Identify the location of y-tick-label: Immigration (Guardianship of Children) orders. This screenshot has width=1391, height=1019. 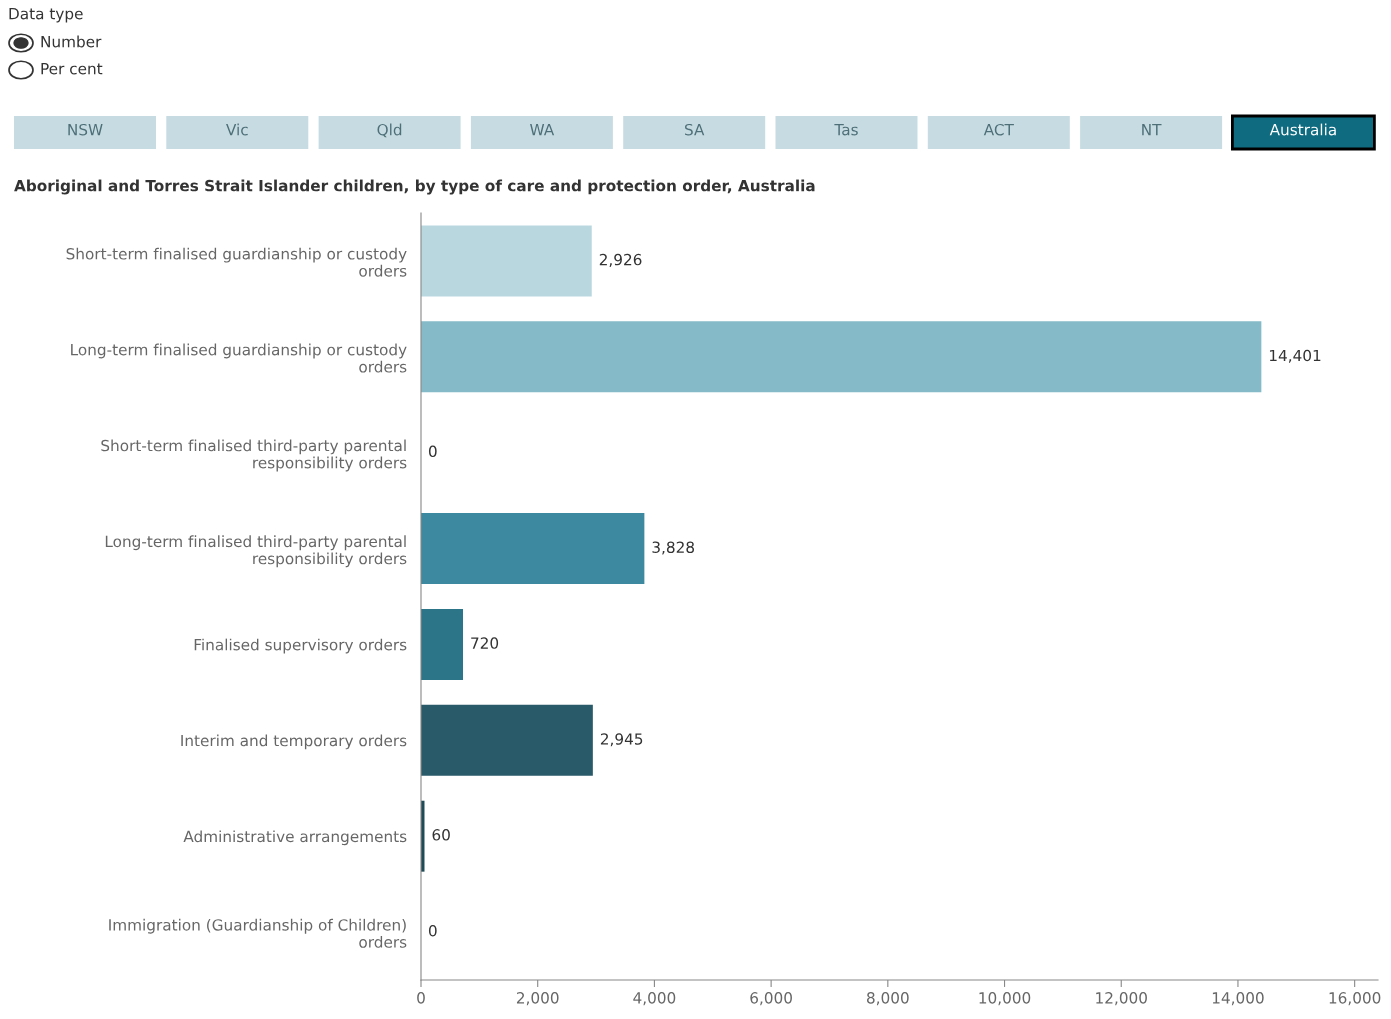
(258, 933).